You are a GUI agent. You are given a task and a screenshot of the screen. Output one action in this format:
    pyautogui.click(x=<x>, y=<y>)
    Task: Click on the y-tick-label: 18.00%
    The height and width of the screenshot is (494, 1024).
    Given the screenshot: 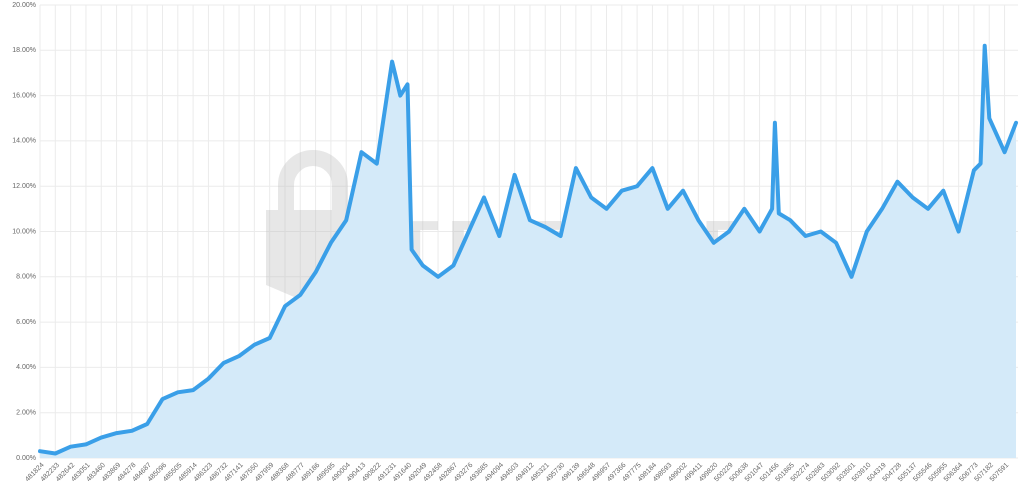 What is the action you would take?
    pyautogui.click(x=24, y=50)
    